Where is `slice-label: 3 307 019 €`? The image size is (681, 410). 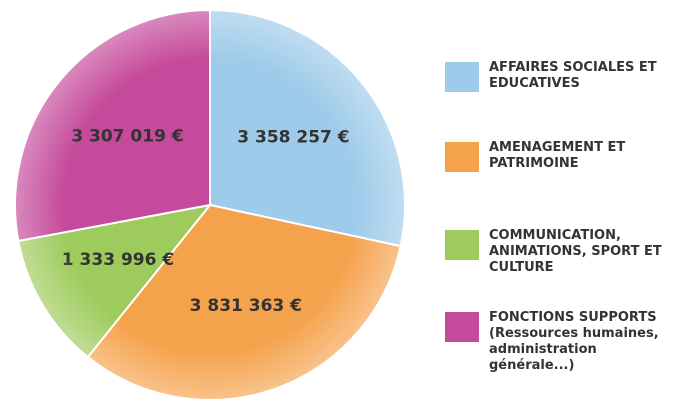 slice-label: 3 307 019 € is located at coordinates (127, 137).